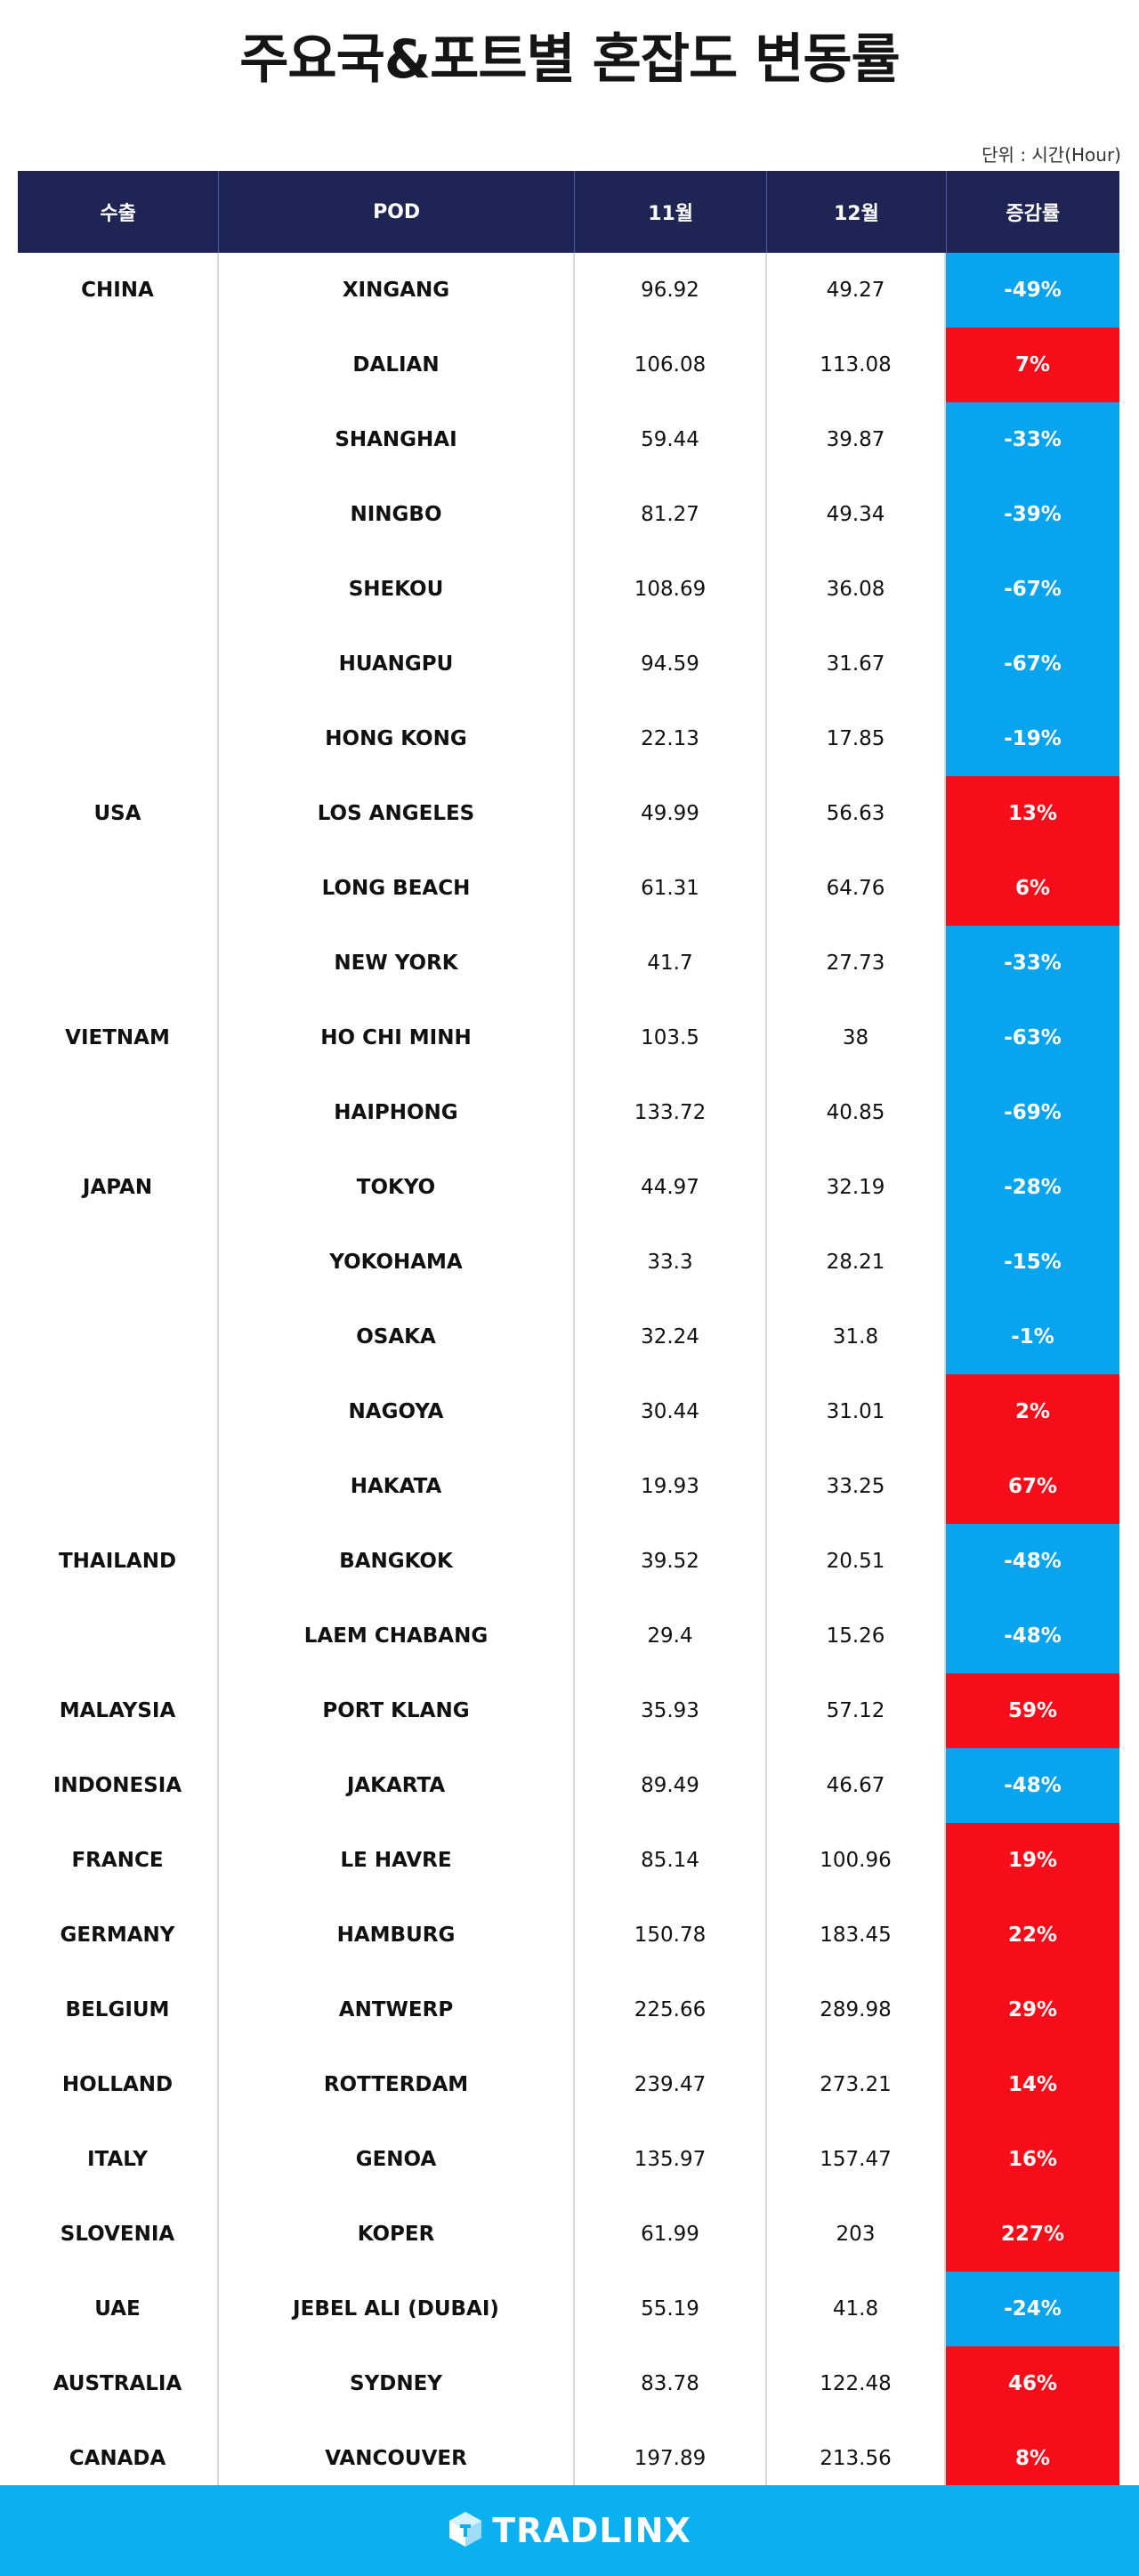  I want to click on table-row: SHANGHAI 59.44 39.87 -33%, so click(568, 440).